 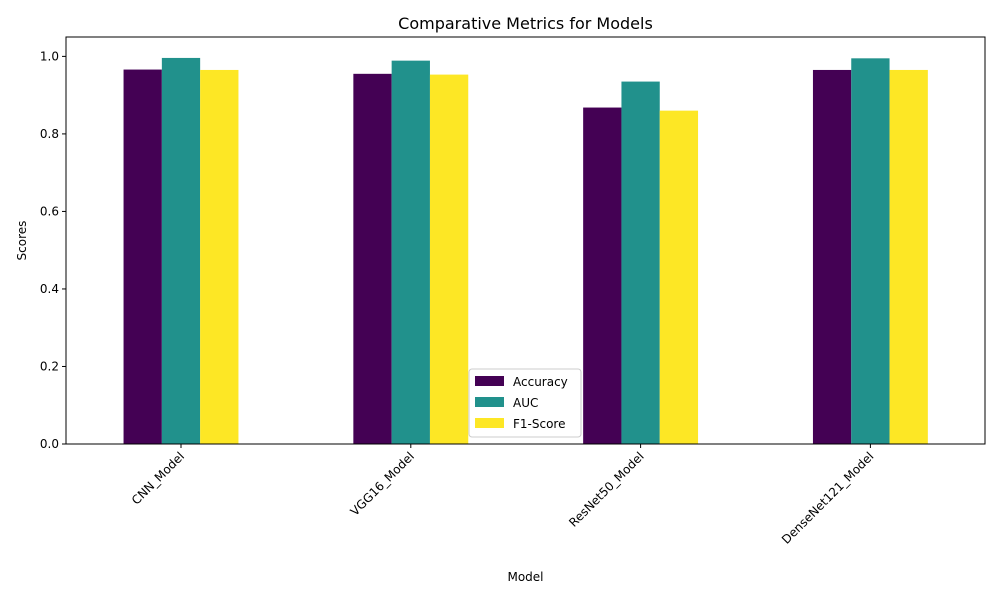 What do you see at coordinates (540, 382) in the screenshot?
I see `legend-label: Accuracy` at bounding box center [540, 382].